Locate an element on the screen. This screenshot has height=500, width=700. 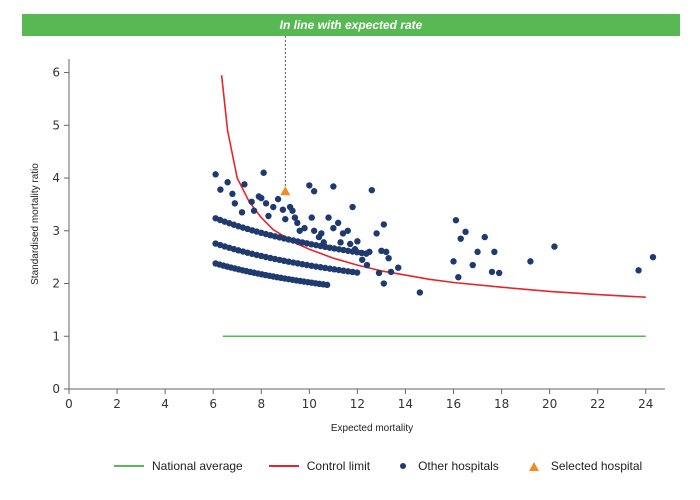
status-banner: In line with expected rate is located at coordinates (351, 25).